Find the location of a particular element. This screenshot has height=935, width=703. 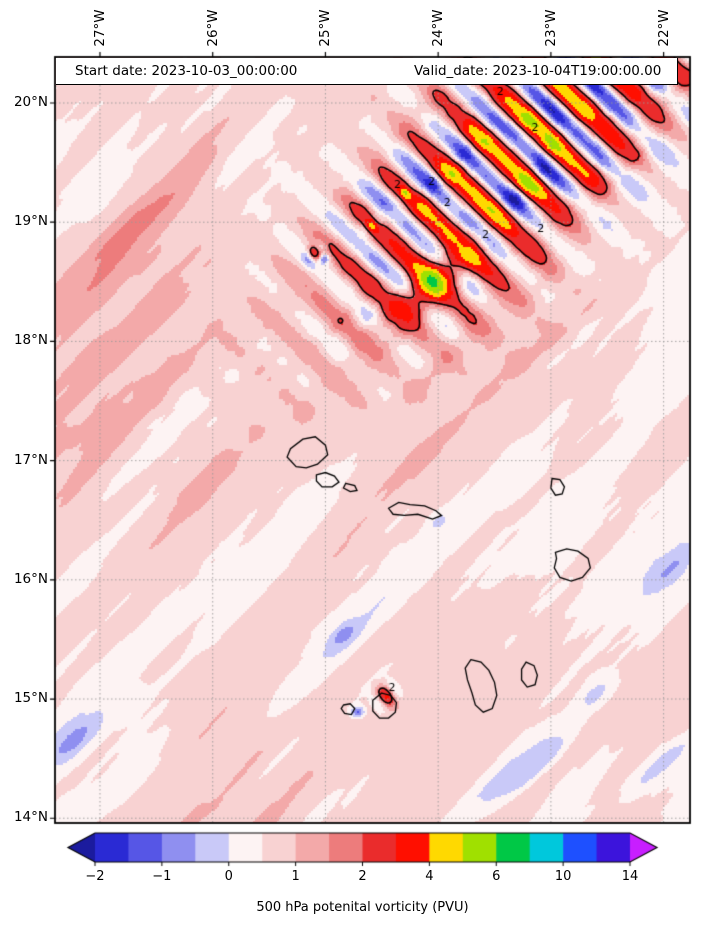

valid-date-label: Valid_date: 2023-10-04T19:00:00.00 is located at coordinates (538, 71).